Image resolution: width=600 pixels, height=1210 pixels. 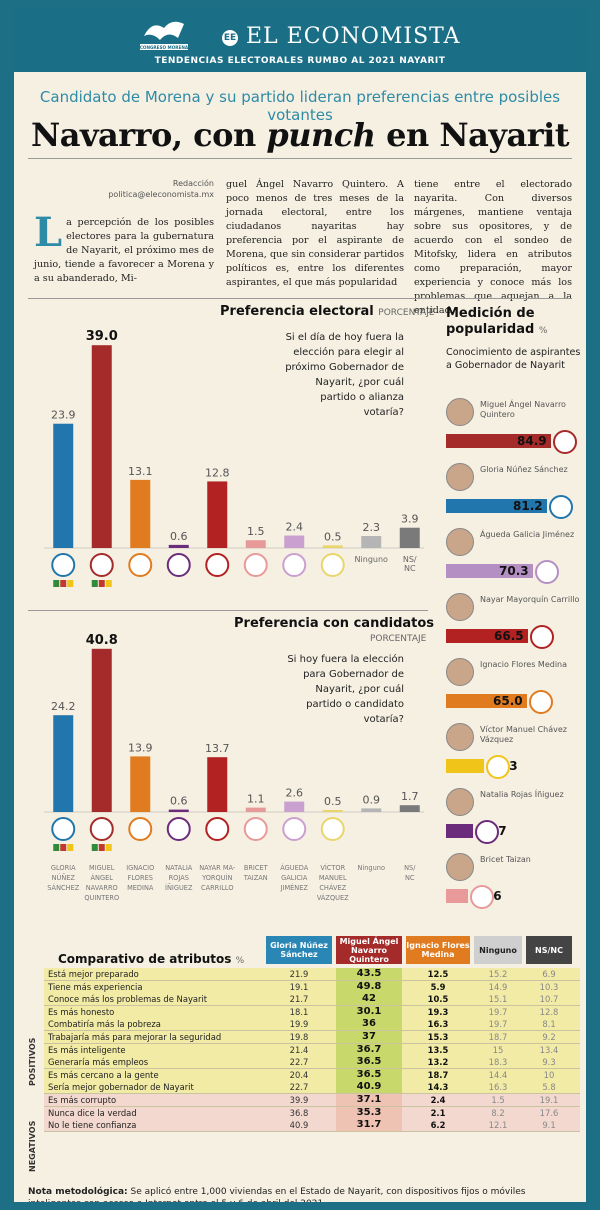 What do you see at coordinates (438, 1100) in the screenshot?
I see `table-cell: 2.4` at bounding box center [438, 1100].